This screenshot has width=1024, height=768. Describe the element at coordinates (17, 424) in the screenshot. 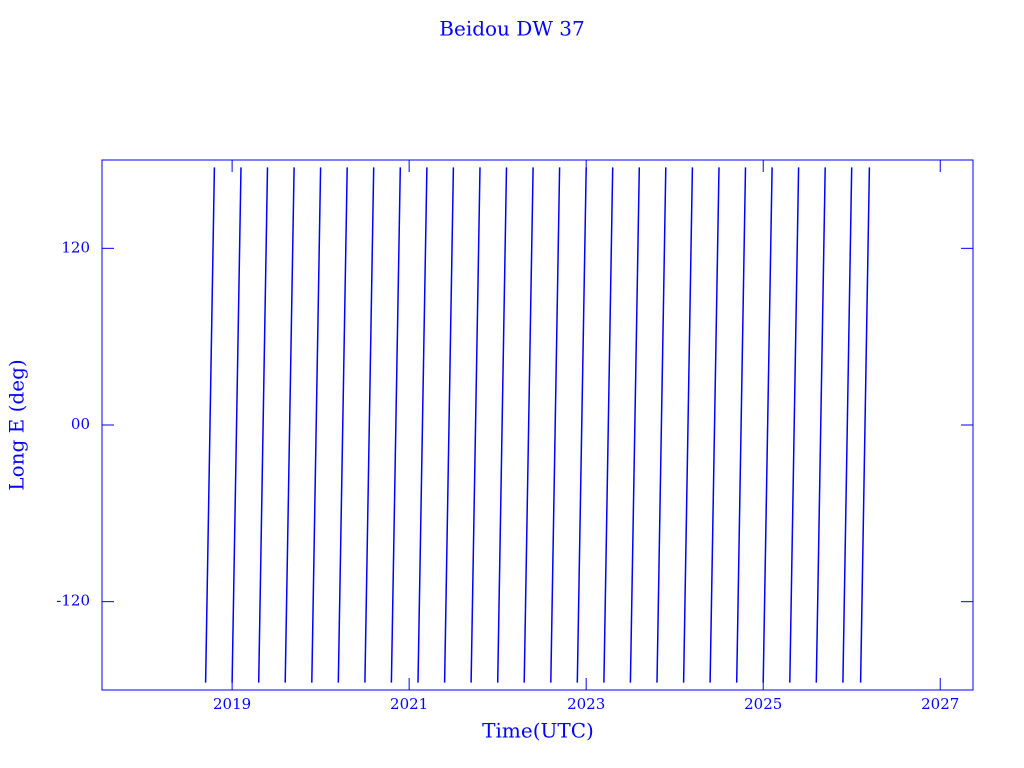

I see `y-axis-label: Long E (deg)` at that location.